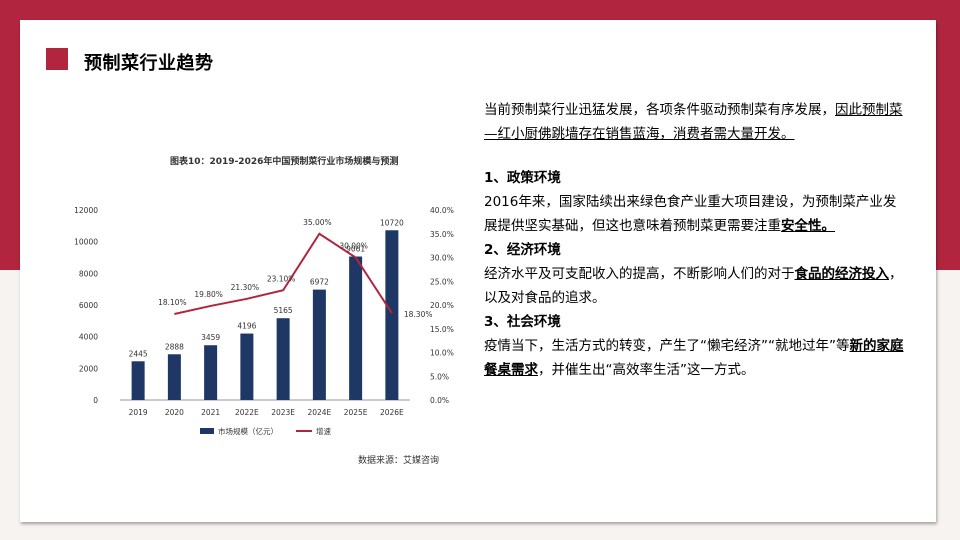 The width and height of the screenshot is (960, 540). What do you see at coordinates (319, 282) in the screenshot?
I see `bar-value-label: 6972` at bounding box center [319, 282].